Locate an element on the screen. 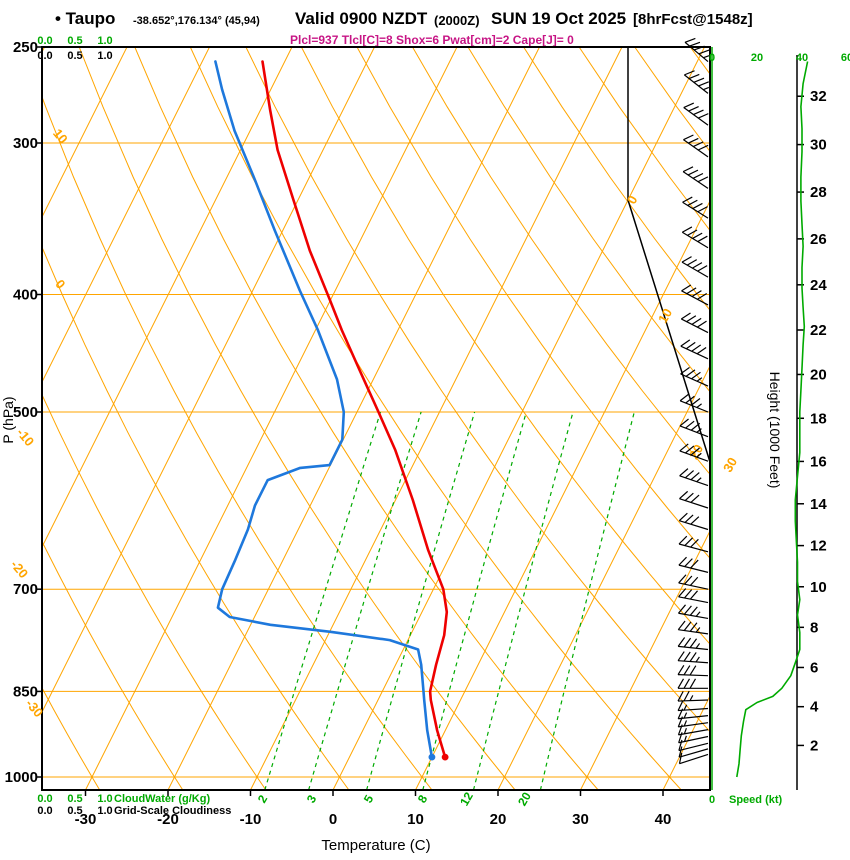 This screenshot has width=850, height=860. wind-barbs is located at coordinates (693, 401).